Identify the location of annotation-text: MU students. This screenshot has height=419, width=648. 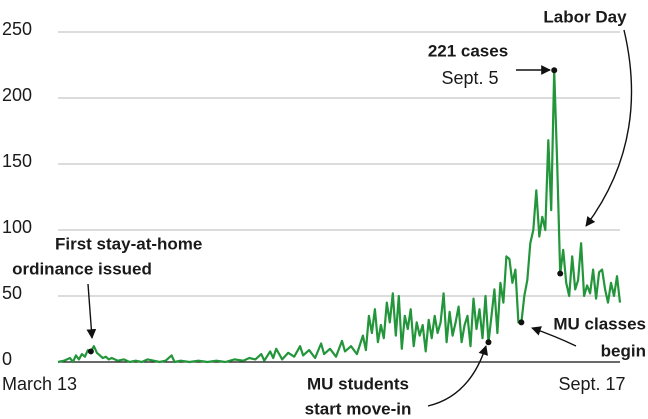
(358, 383).